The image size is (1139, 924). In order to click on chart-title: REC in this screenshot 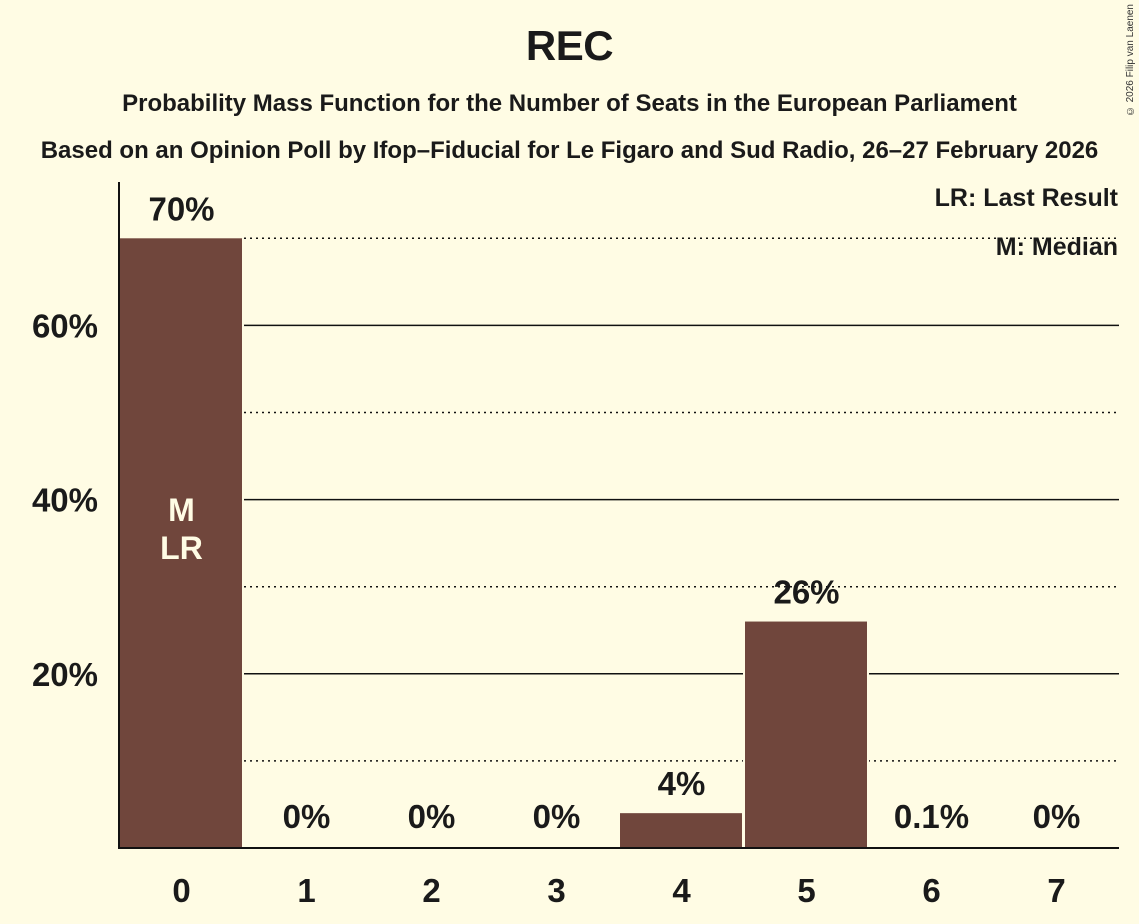, I will do `click(569, 45)`.